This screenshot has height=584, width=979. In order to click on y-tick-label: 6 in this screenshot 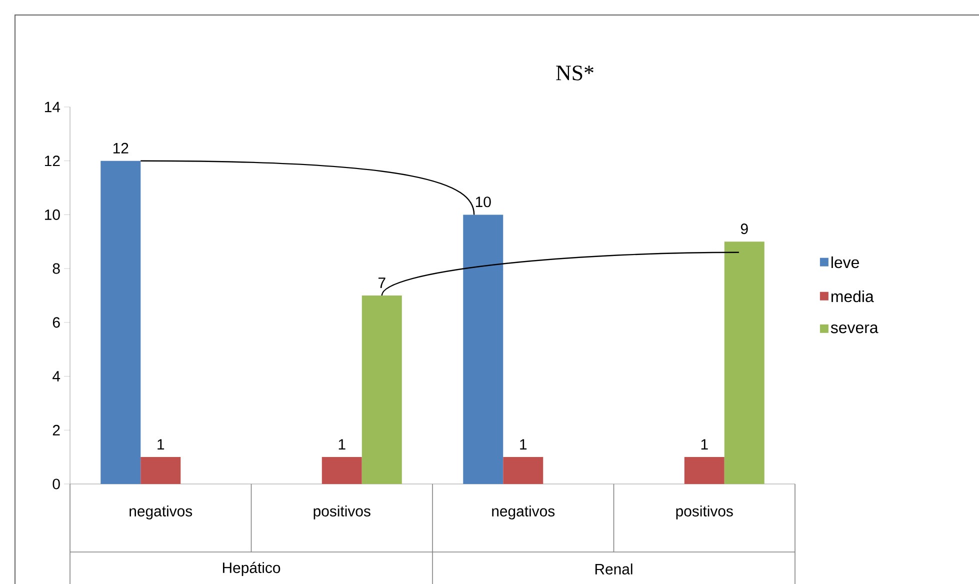, I will do `click(56, 322)`.